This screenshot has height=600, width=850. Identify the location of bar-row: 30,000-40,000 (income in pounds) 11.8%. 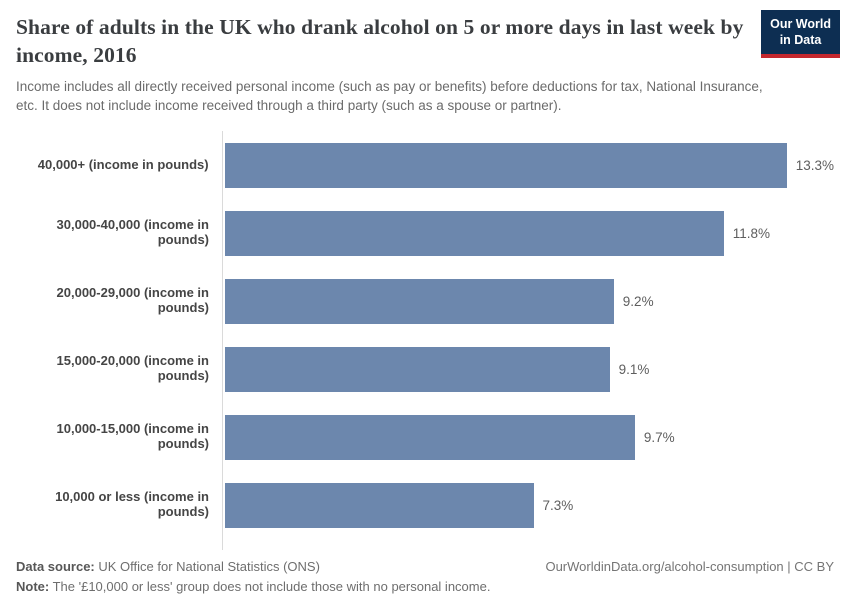
(425, 233).